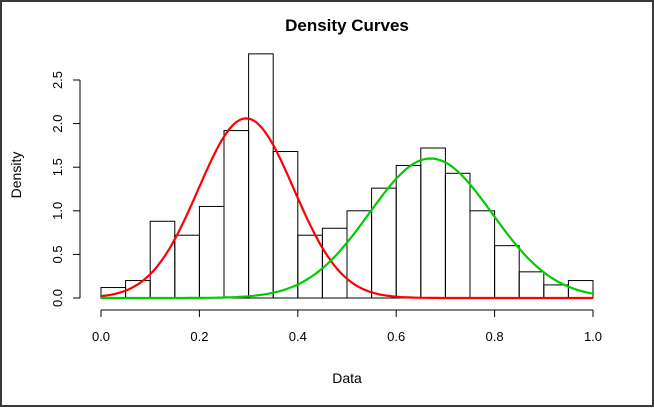 Image resolution: width=654 pixels, height=409 pixels. I want to click on chart-title: Density Curves, so click(347, 25).